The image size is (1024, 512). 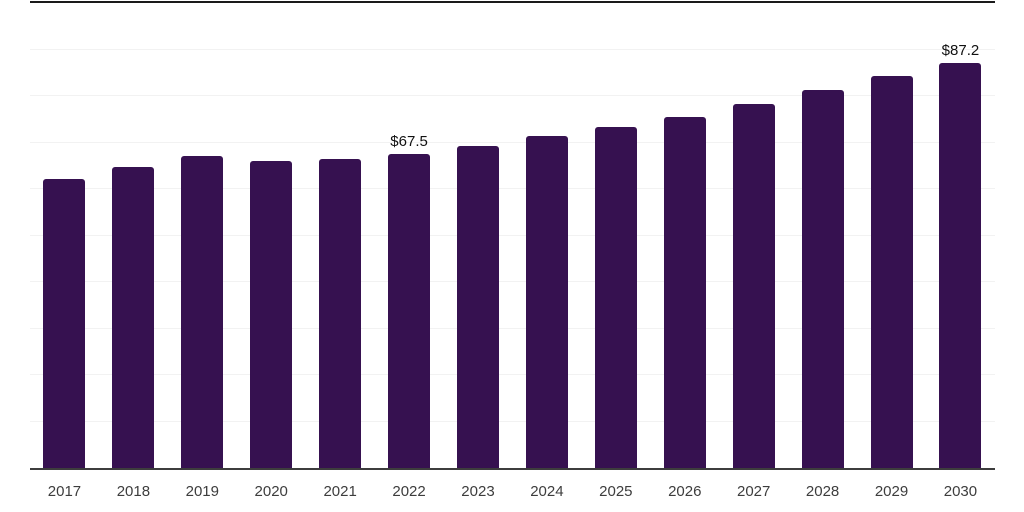 I want to click on bar-column-2022: $67.5, so click(x=409, y=235).